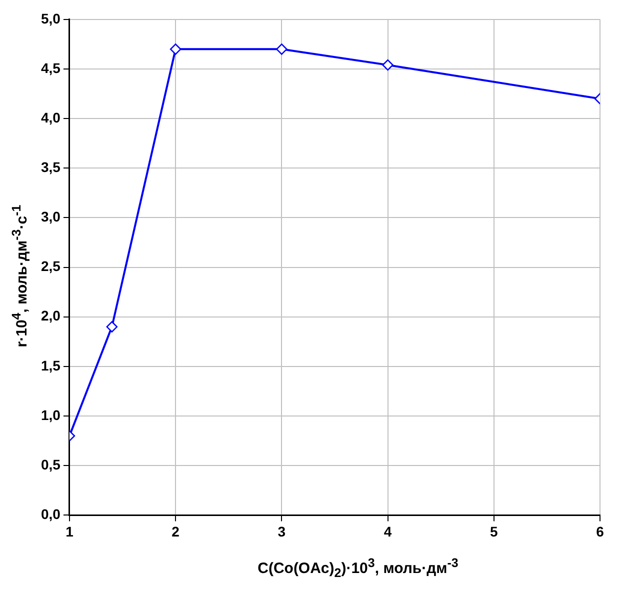  What do you see at coordinates (50, 365) in the screenshot?
I see `y-tick-label: 1,5` at bounding box center [50, 365].